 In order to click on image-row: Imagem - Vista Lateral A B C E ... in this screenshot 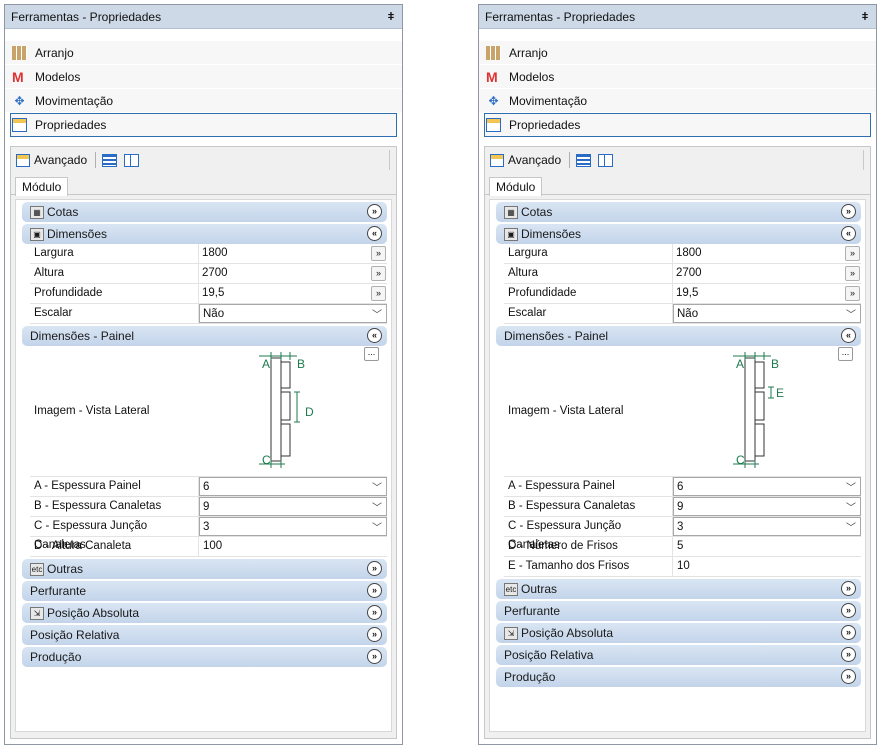, I will do `click(682, 411)`.